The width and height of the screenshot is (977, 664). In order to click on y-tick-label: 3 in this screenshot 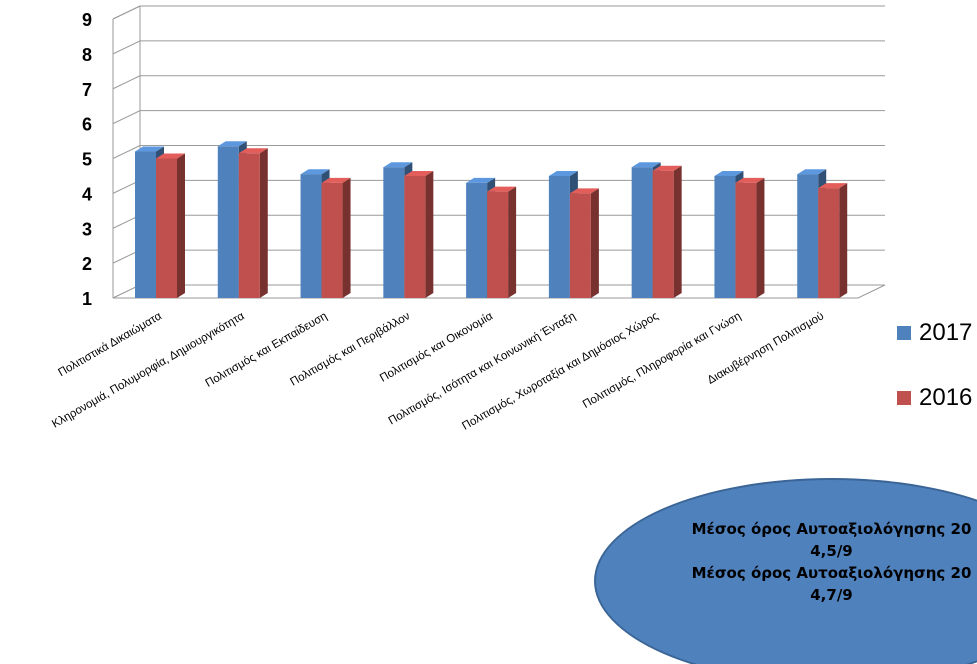, I will do `click(87, 229)`.